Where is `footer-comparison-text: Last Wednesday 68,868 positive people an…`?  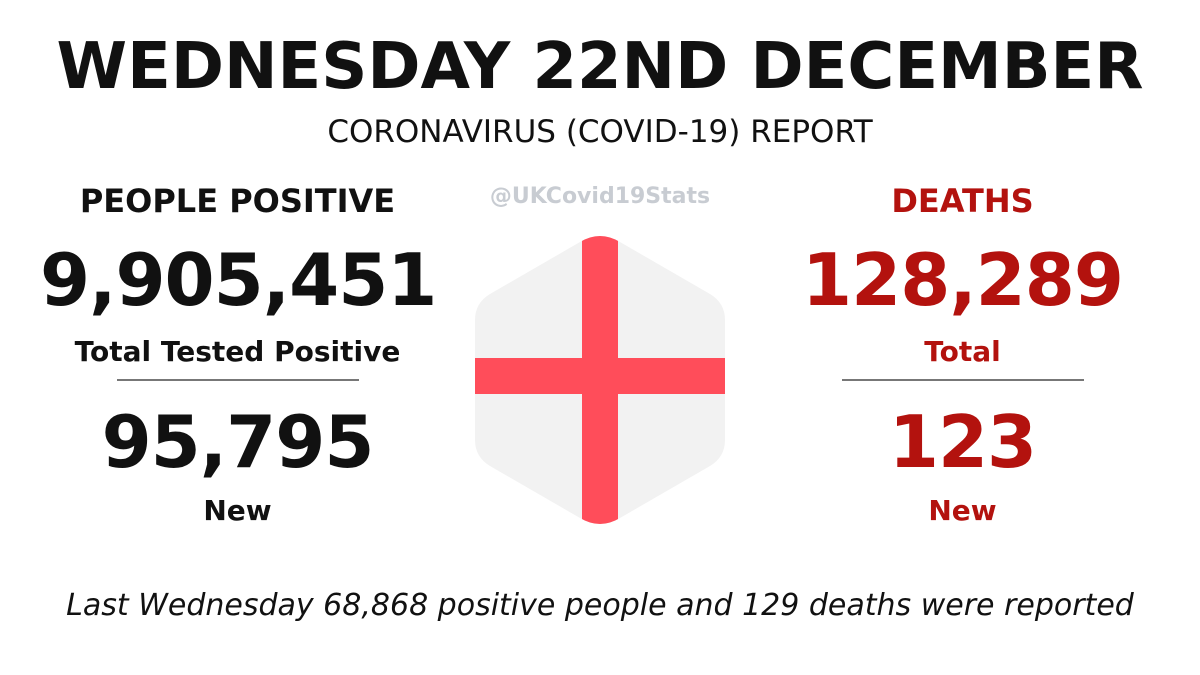 footer-comparison-text: Last Wednesday 68,868 positive people an… is located at coordinates (600, 605).